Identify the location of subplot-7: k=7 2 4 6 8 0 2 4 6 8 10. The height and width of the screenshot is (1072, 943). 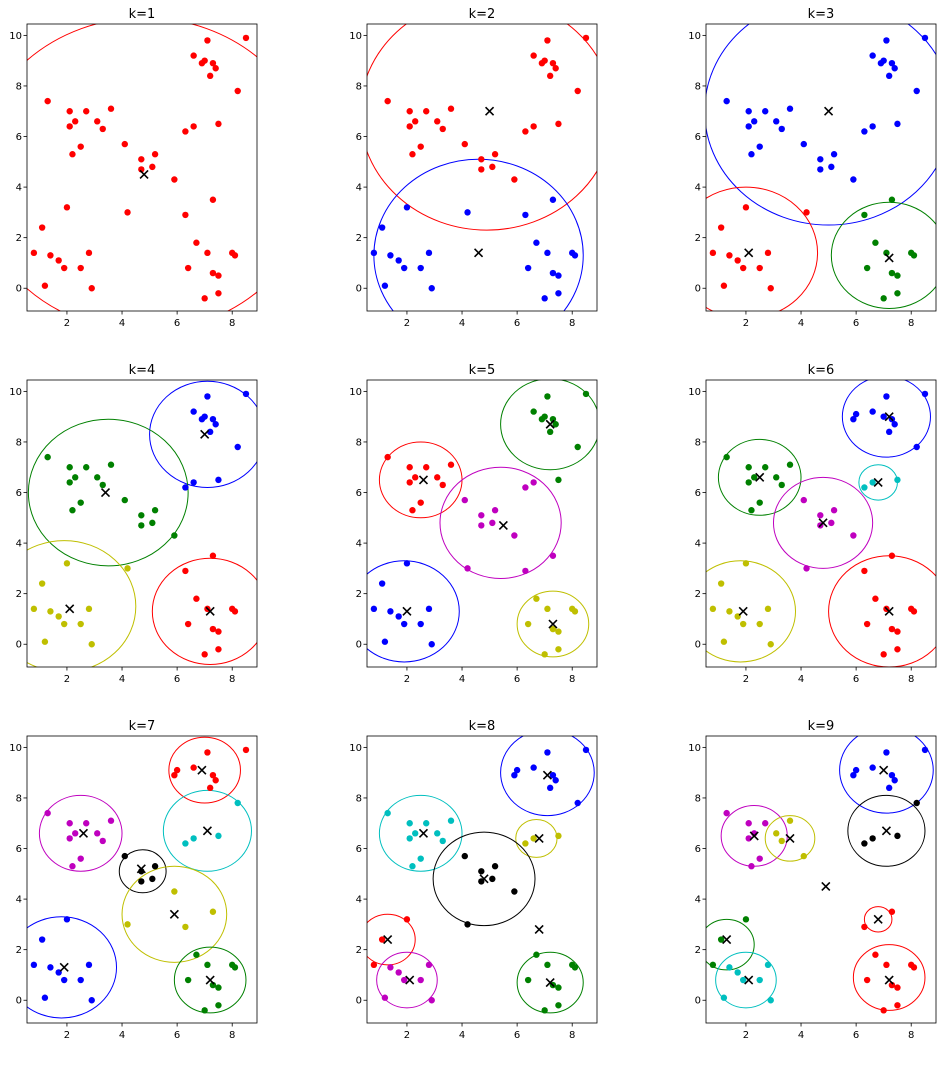
(133, 880).